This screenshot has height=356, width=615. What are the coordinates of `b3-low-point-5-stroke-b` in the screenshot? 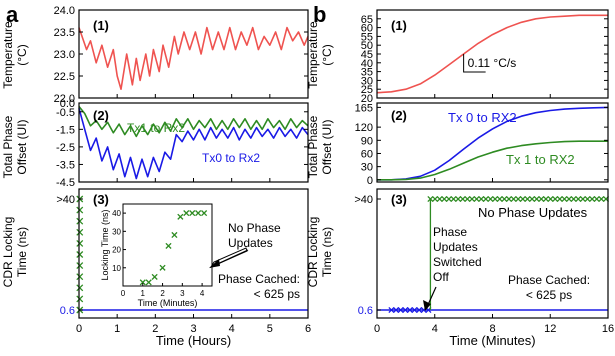 It's located at (414, 310).